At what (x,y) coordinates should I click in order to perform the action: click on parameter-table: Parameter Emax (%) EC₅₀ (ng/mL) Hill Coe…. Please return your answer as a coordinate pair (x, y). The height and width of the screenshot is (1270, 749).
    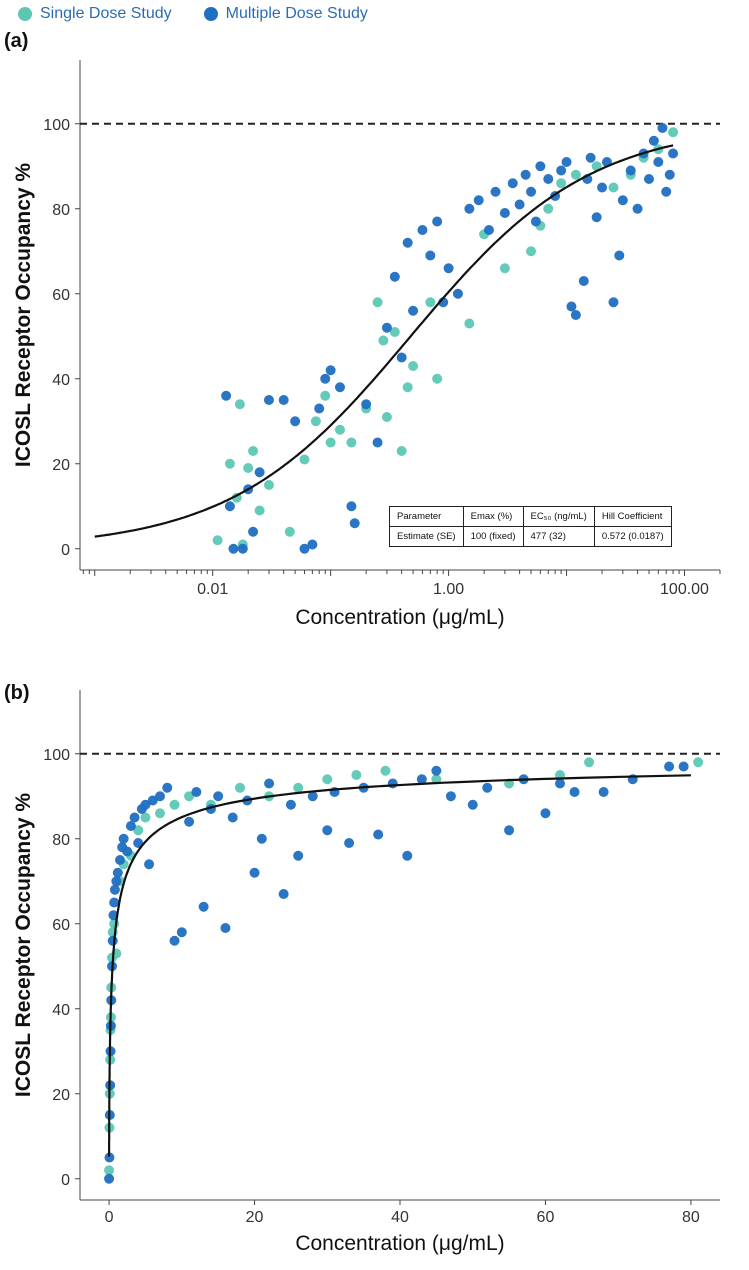
    Looking at the image, I should click on (530, 526).